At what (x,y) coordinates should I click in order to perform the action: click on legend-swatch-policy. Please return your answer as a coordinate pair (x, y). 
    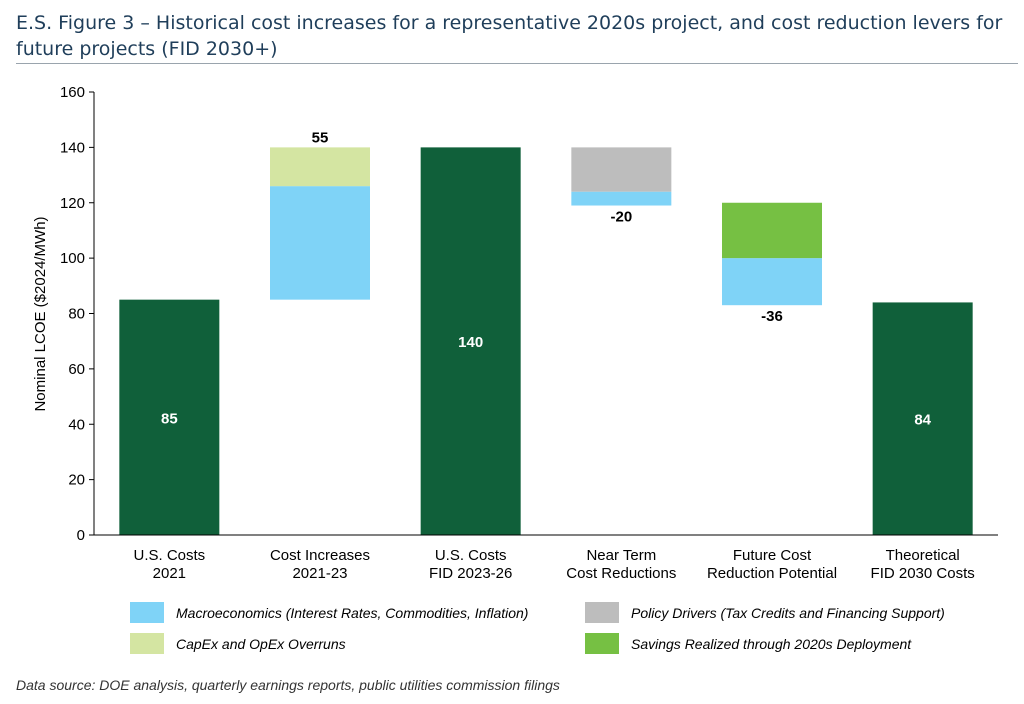
    Looking at the image, I should click on (602, 612).